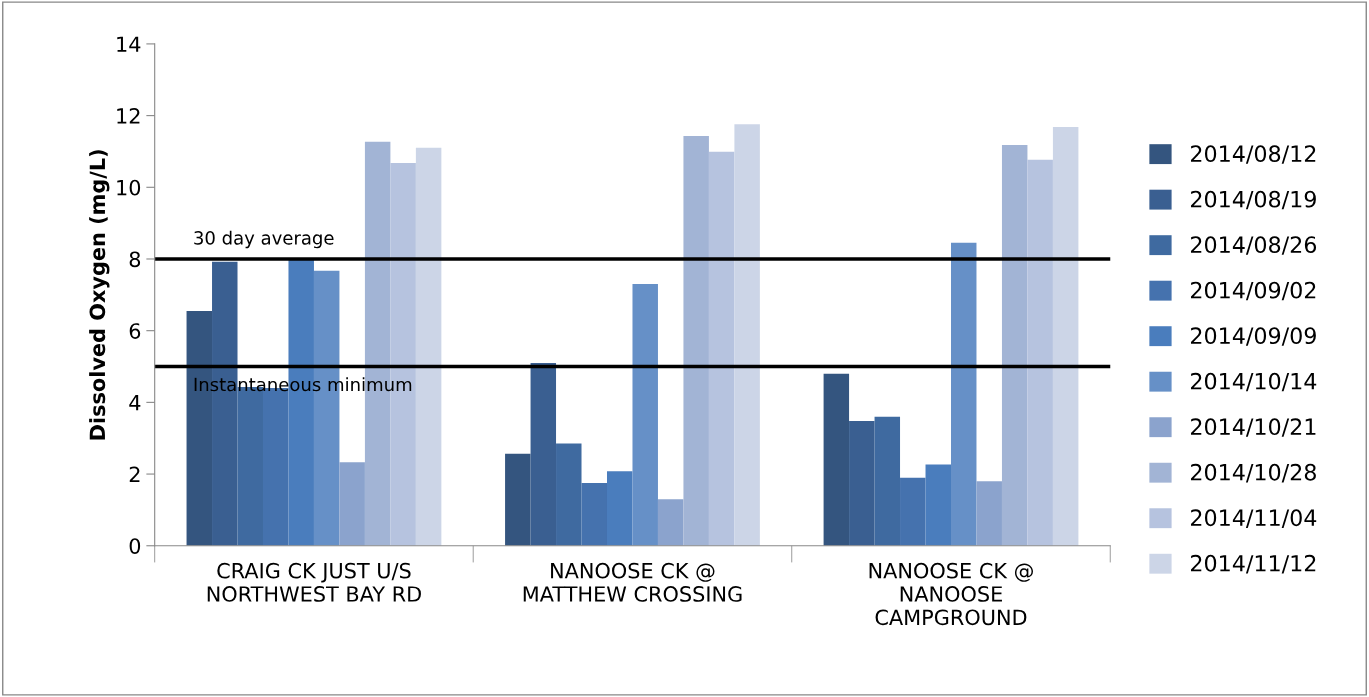  What do you see at coordinates (129, 44) in the screenshot?
I see `y-tick-label: 14` at bounding box center [129, 44].